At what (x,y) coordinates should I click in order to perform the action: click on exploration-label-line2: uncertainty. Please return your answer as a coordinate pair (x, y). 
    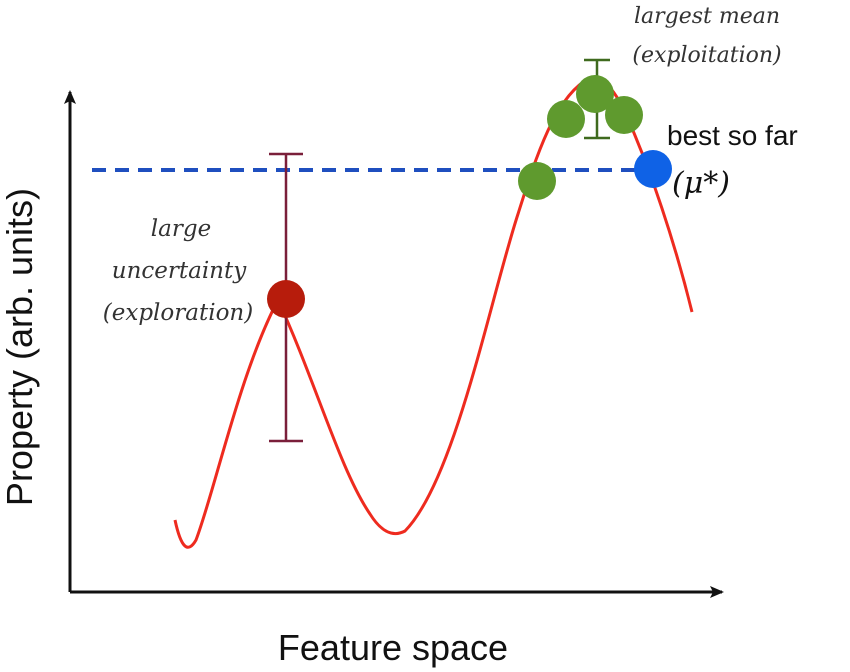
    Looking at the image, I should click on (179, 271).